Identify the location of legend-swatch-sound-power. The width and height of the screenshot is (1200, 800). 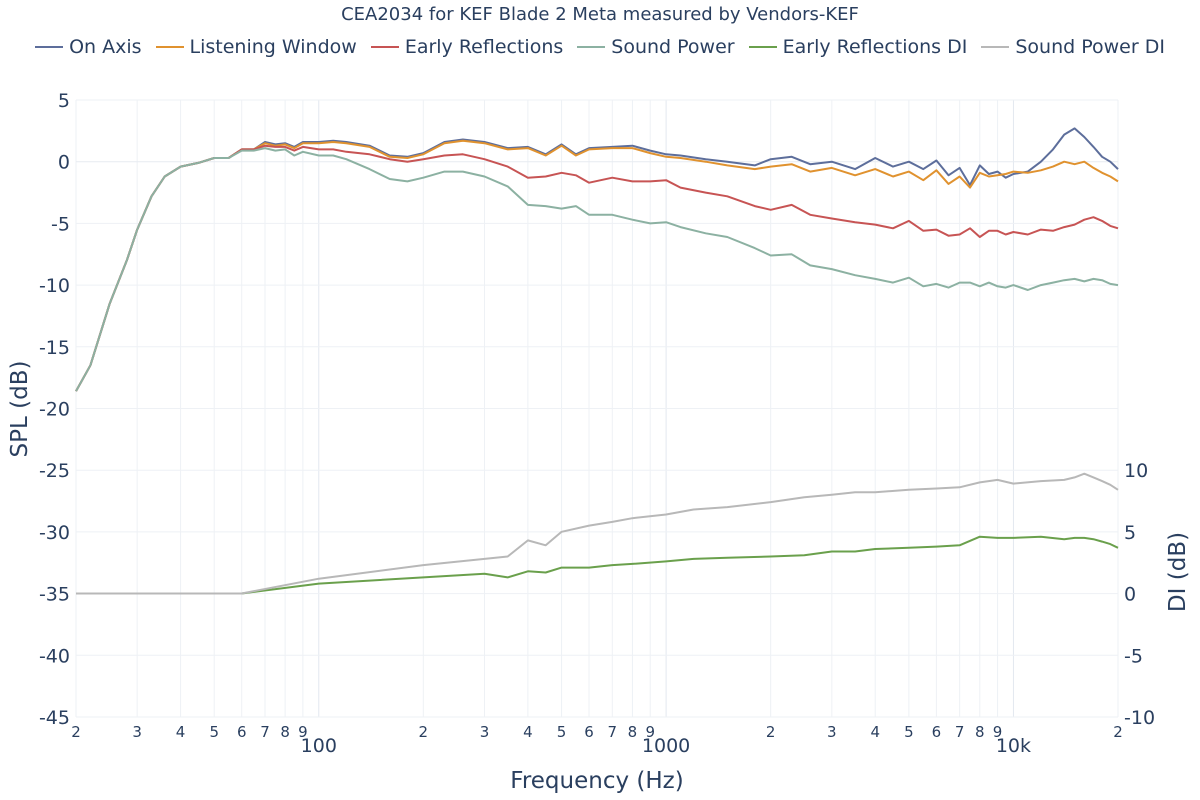
(591, 47).